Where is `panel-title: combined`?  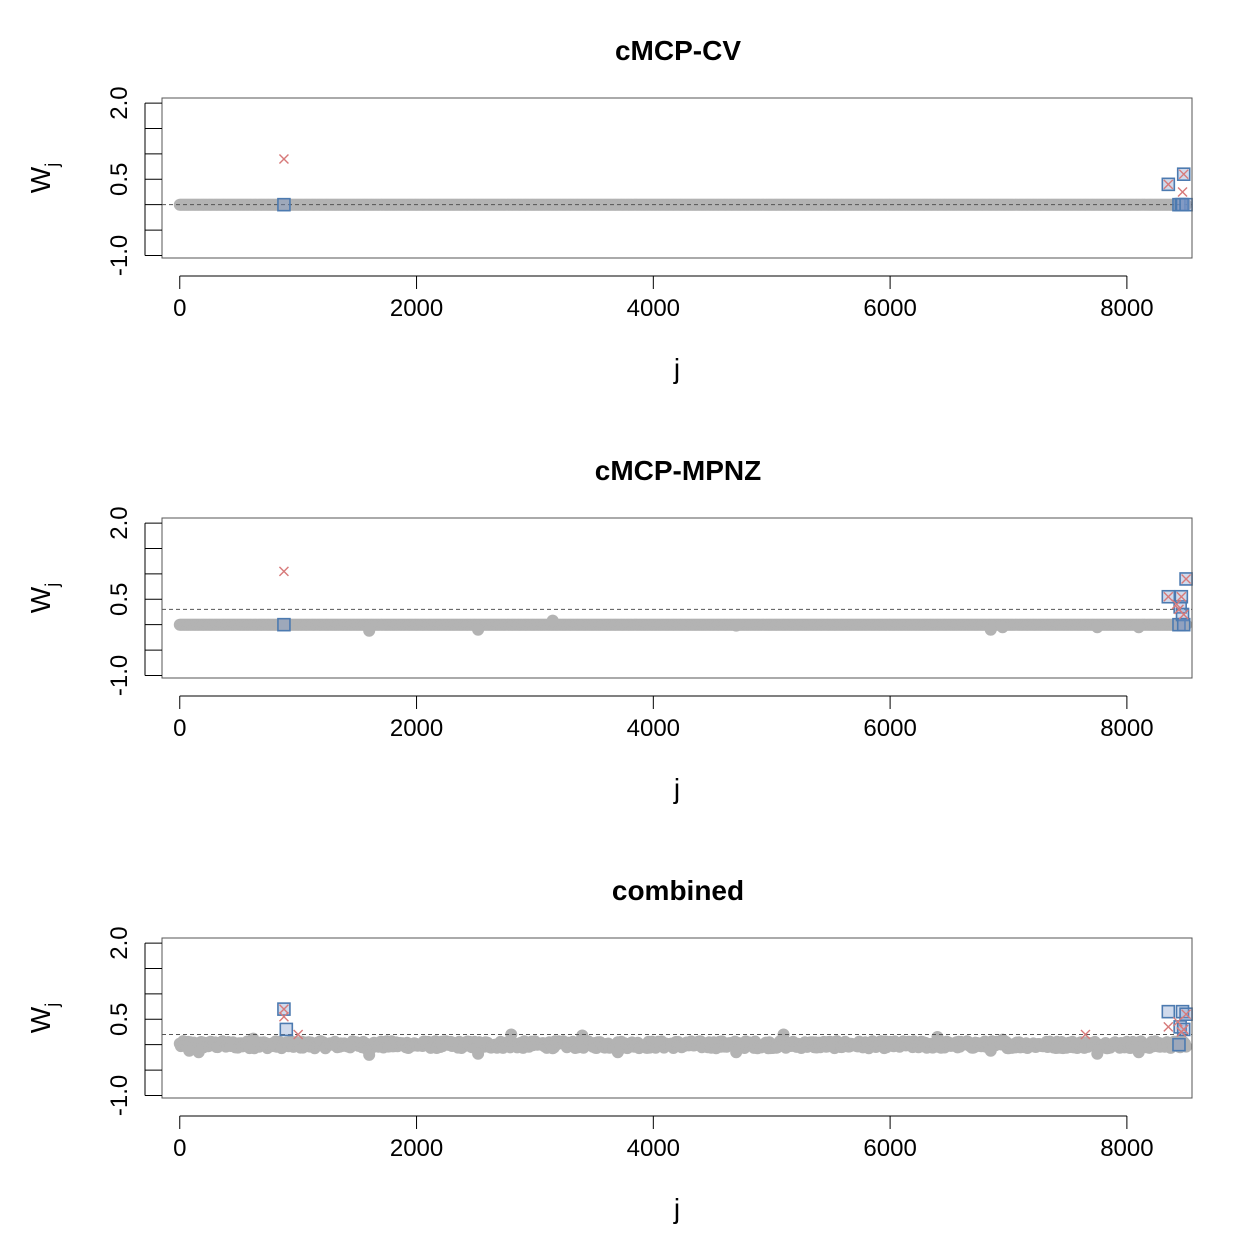
panel-title: combined is located at coordinates (678, 890).